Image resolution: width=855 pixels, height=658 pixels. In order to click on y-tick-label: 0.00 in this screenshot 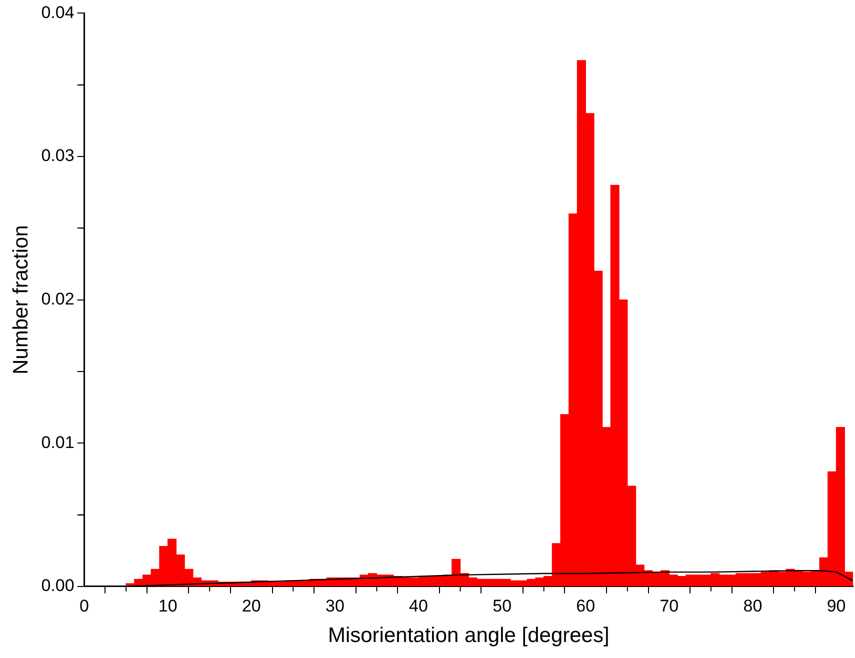, I will do `click(57, 586)`.